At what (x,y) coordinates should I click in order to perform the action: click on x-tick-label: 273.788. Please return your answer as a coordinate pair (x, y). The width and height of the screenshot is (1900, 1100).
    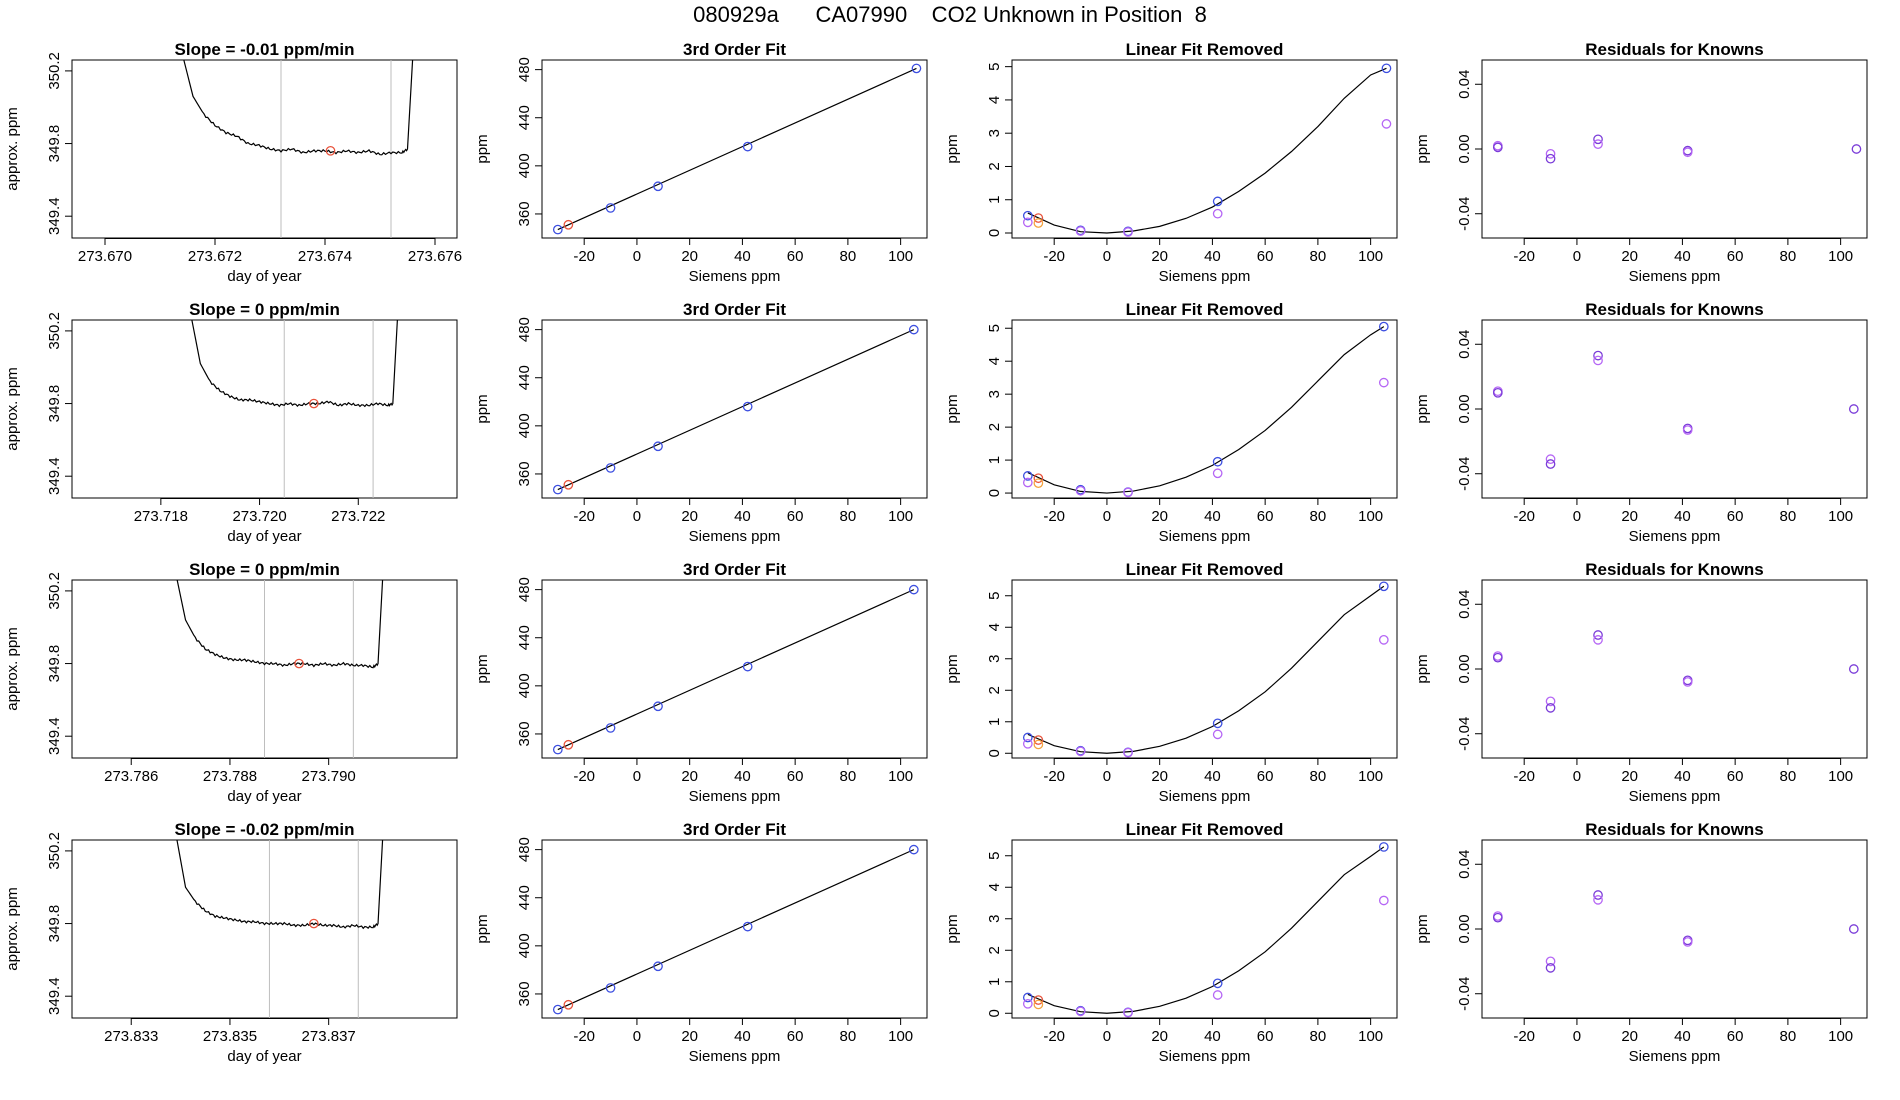
    Looking at the image, I should click on (230, 776).